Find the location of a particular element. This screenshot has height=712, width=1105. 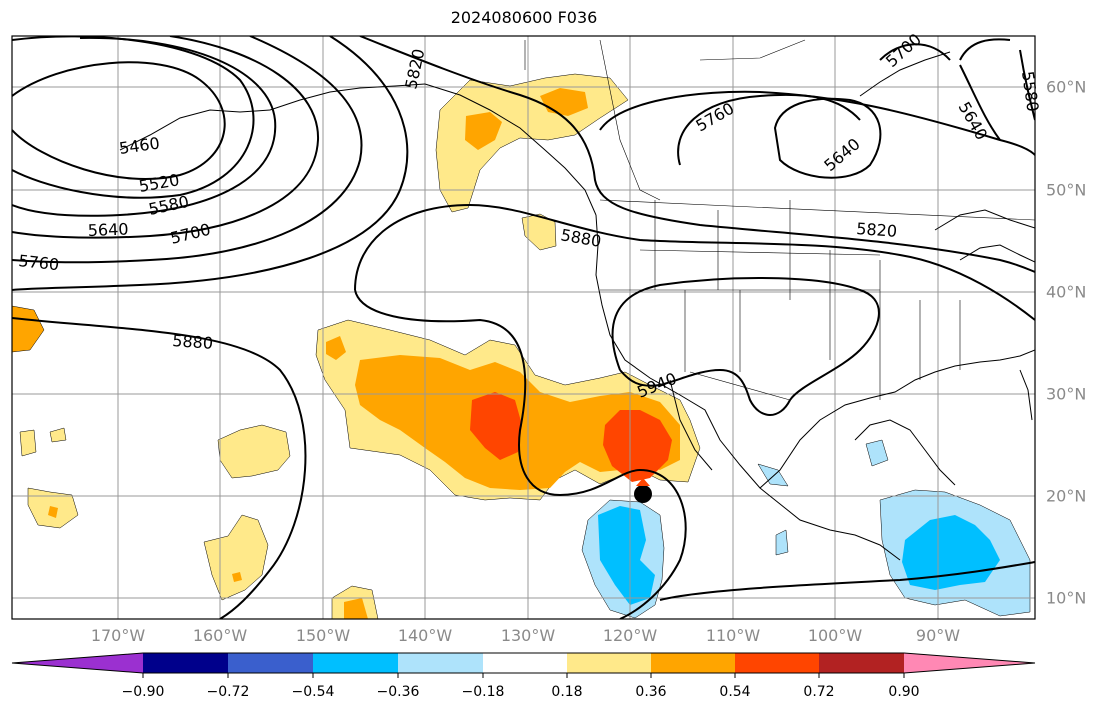

lon-label: 110°W is located at coordinates (733, 635).